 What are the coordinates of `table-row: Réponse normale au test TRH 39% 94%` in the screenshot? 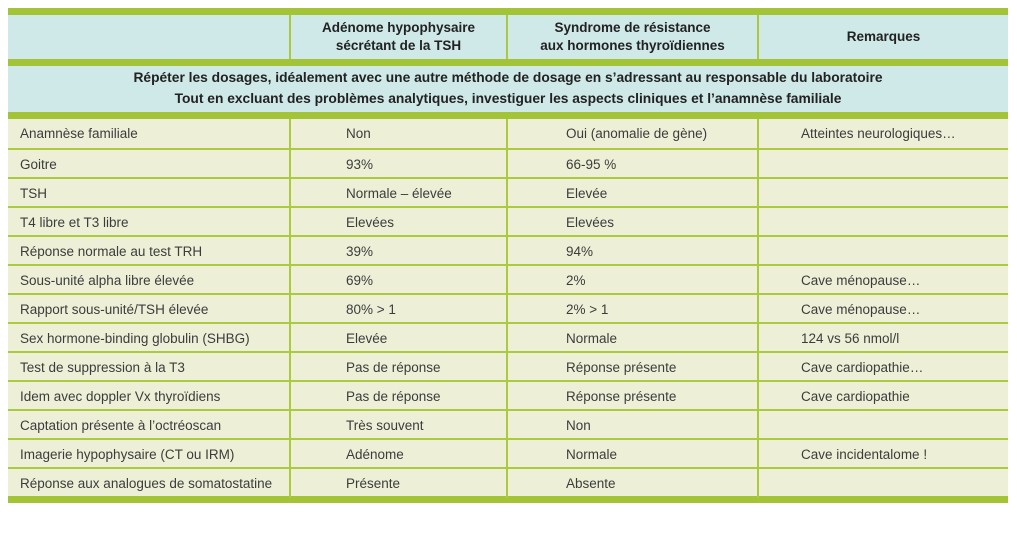 It's located at (508, 250).